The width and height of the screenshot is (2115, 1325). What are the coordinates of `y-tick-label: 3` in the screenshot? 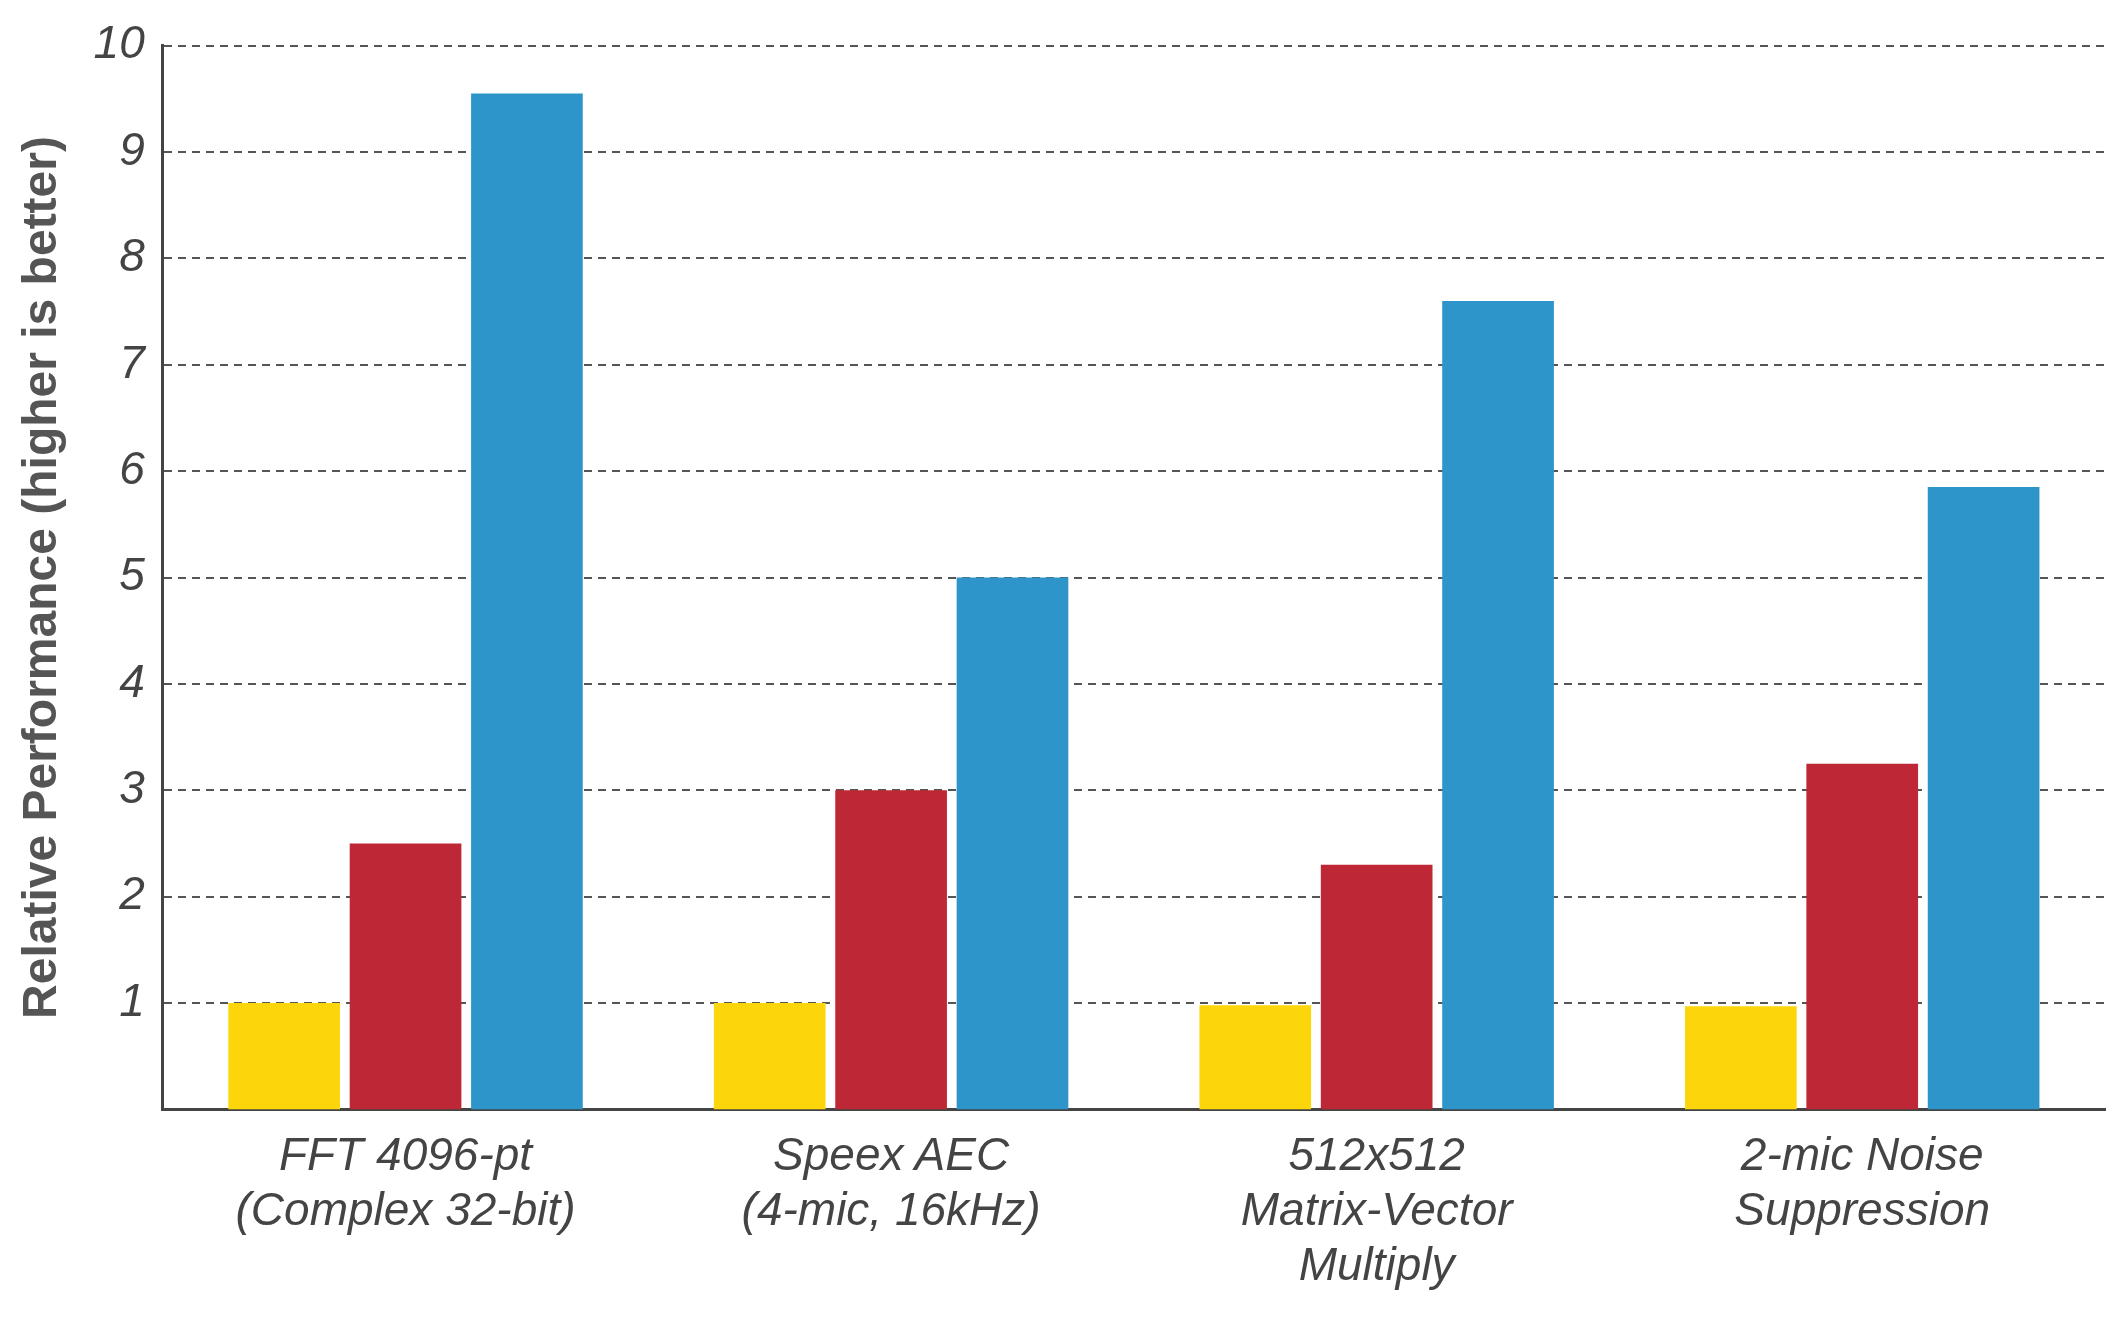 It's located at (132, 787).